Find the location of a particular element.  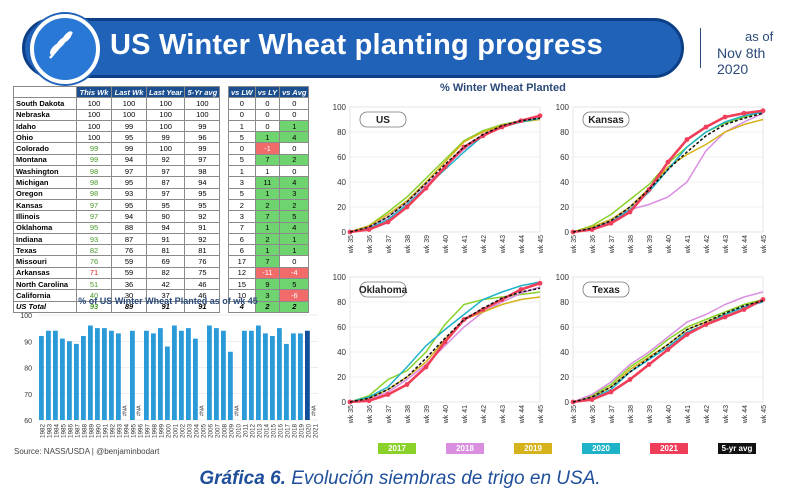

this-week-value: 95 is located at coordinates (94, 227).